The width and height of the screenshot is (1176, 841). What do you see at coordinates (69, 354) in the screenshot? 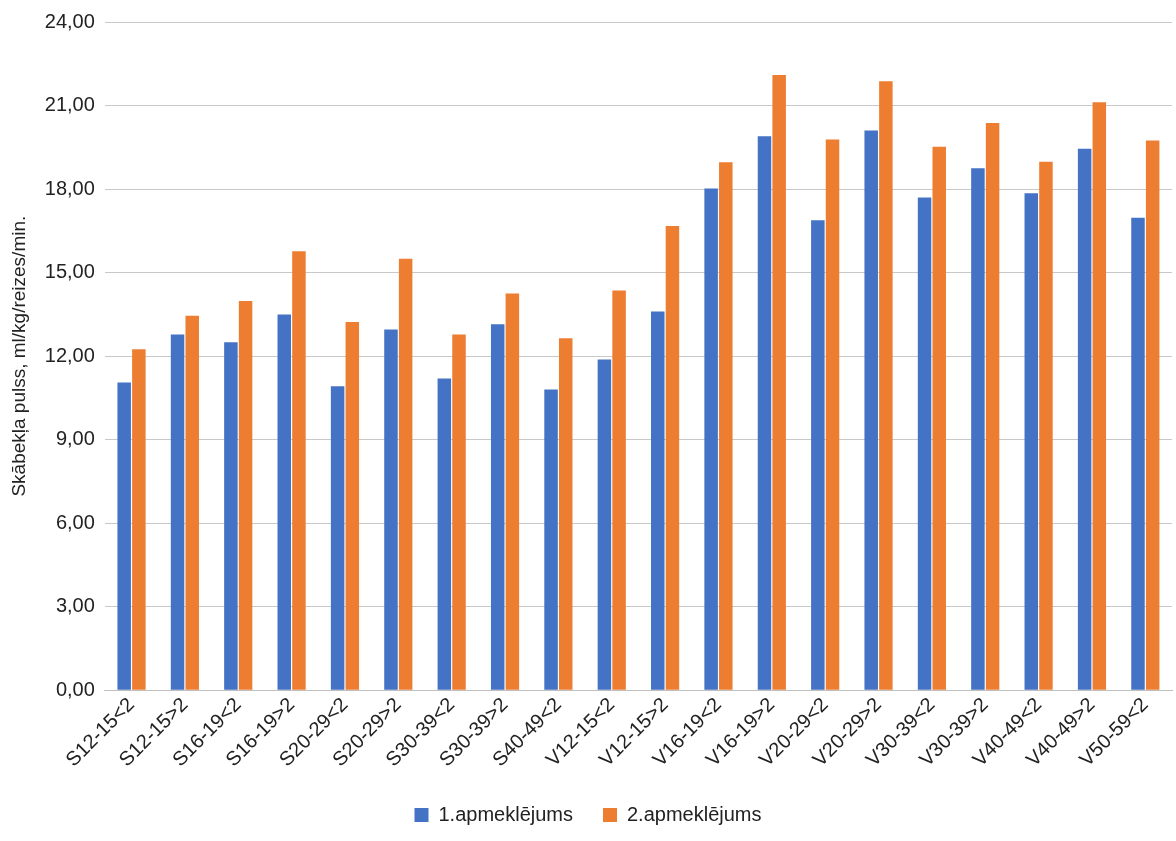
I see `y-tick-label: 12,00` at bounding box center [69, 354].